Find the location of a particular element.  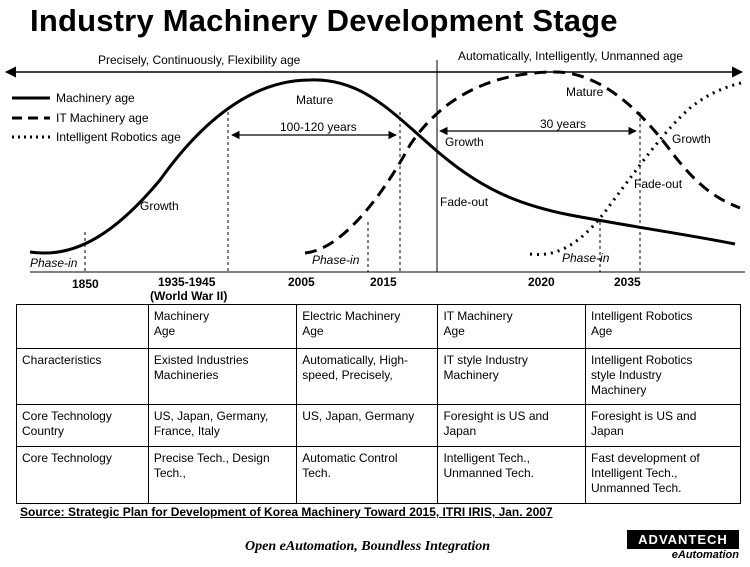

table-cell: Characteristics is located at coordinates (82, 376).